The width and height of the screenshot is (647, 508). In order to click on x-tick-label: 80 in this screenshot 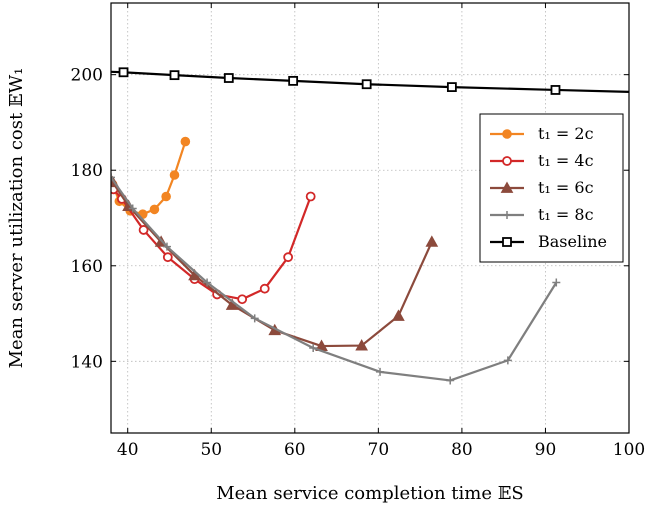, I will do `click(462, 450)`.